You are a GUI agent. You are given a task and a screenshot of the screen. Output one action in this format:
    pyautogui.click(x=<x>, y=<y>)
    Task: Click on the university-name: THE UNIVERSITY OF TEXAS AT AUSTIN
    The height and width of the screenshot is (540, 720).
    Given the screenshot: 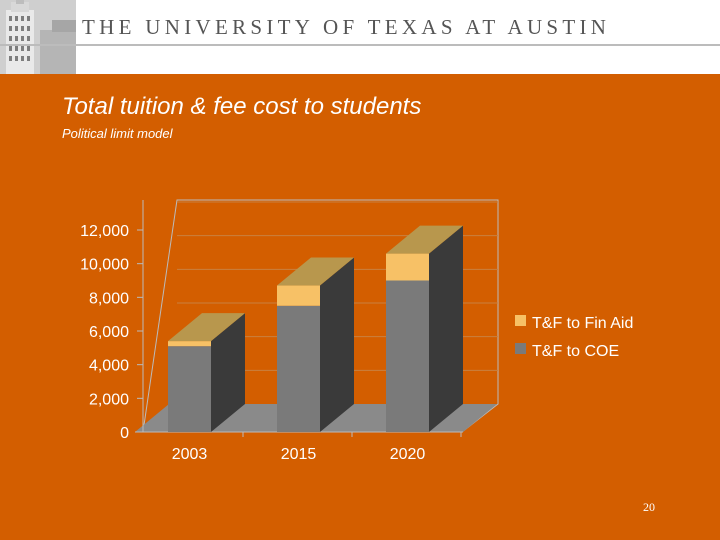 What is the action you would take?
    pyautogui.click(x=346, y=27)
    